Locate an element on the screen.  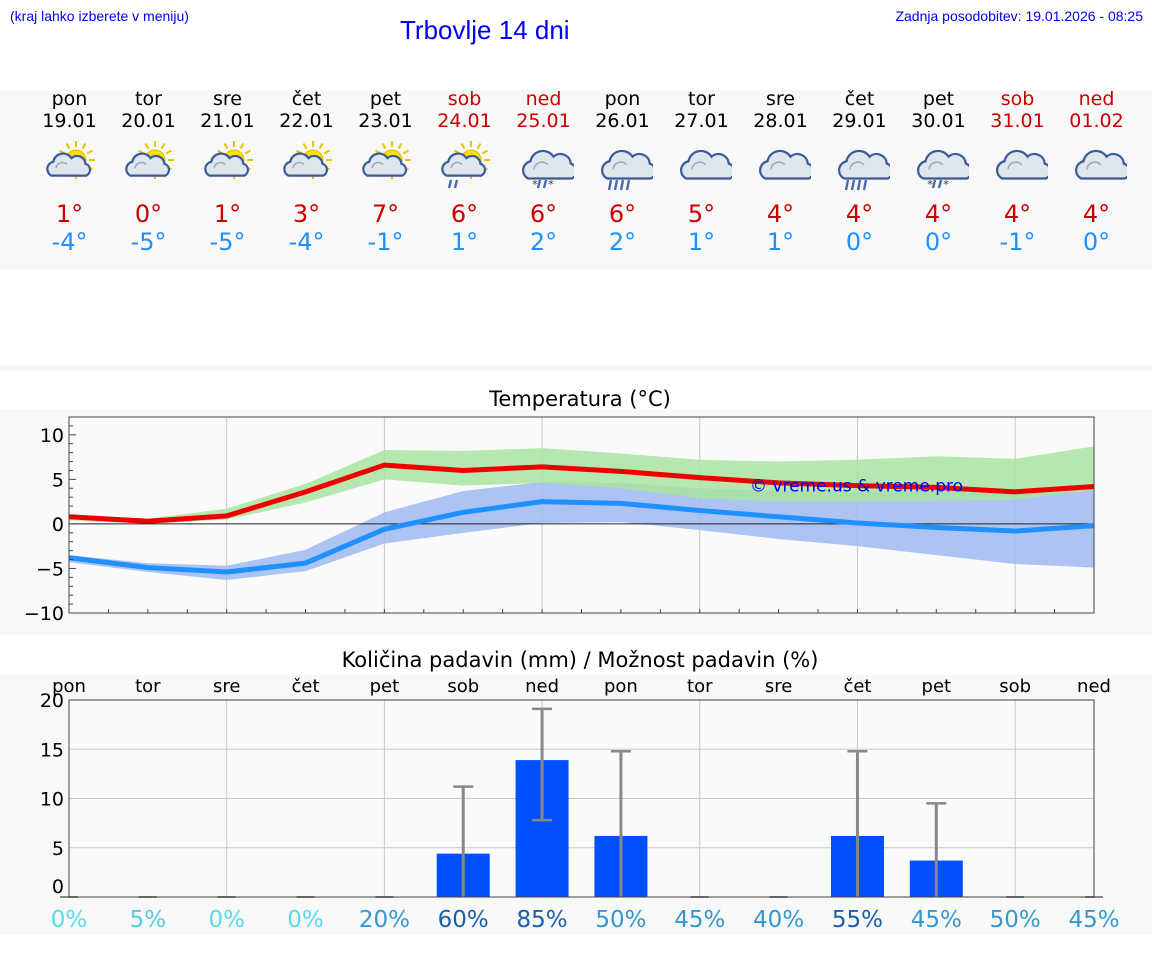
forecast-day: pet 30.01 * * 4° 0° is located at coordinates (938, 172).